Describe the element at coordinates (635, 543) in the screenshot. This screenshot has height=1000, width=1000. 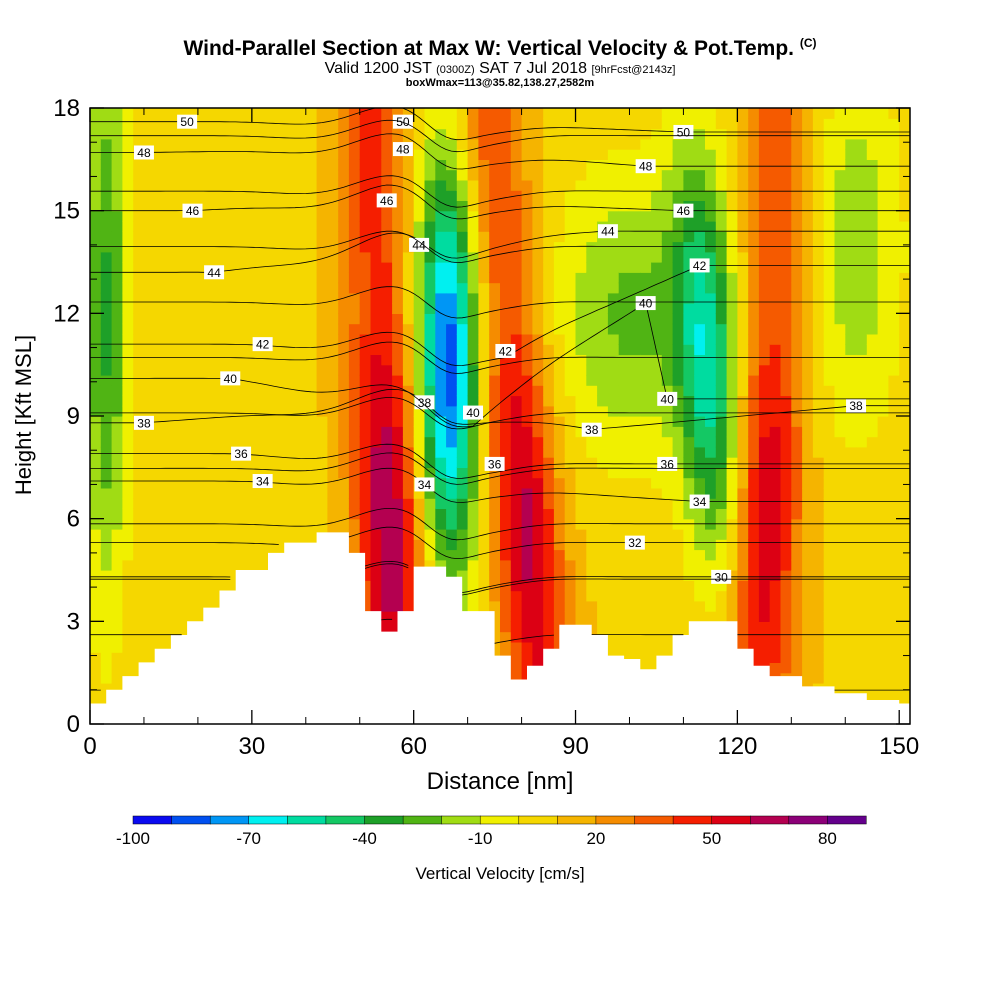
I see `theta-label: 32` at that location.